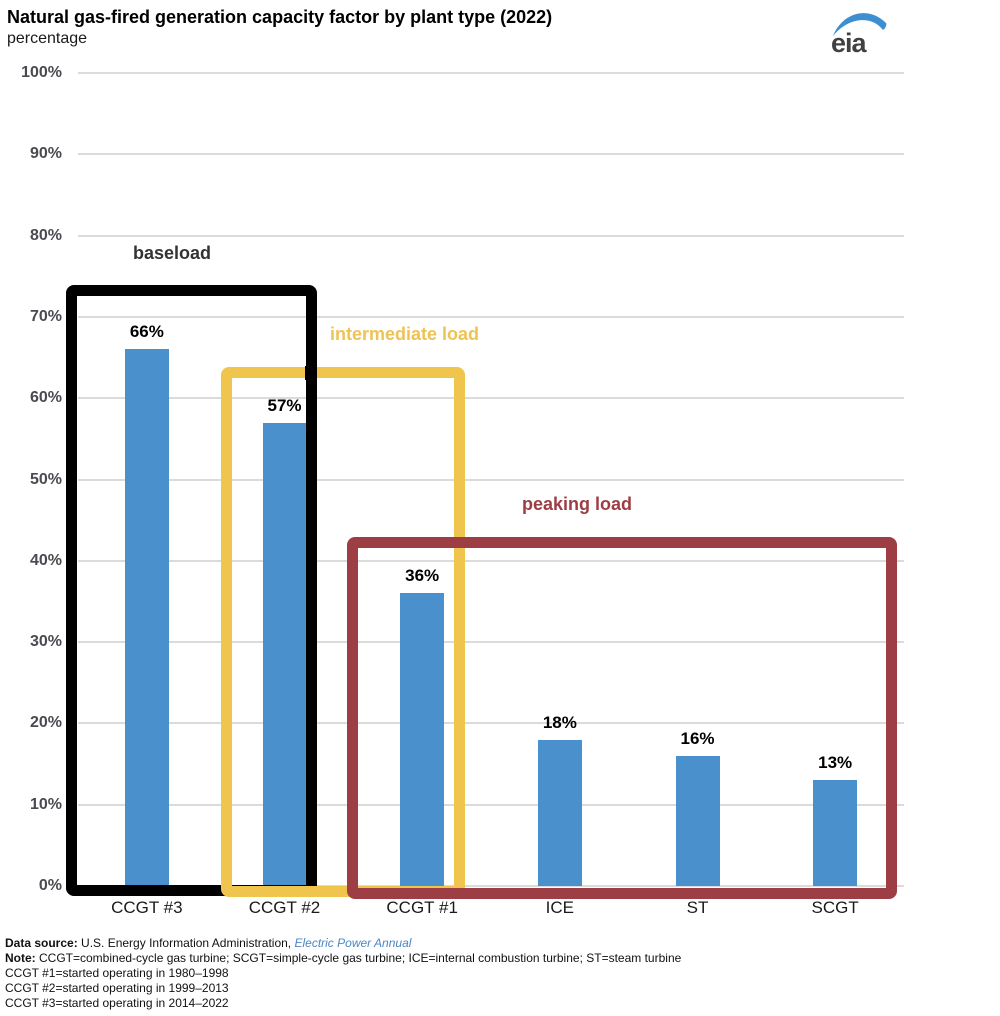  Describe the element at coordinates (45, 316) in the screenshot. I see `y-tick-label: 70%` at that location.